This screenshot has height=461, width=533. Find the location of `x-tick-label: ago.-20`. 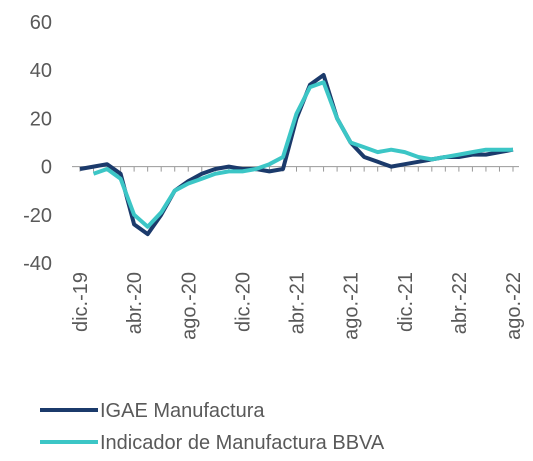

x-tick-label: ago.-20 is located at coordinates (189, 306).